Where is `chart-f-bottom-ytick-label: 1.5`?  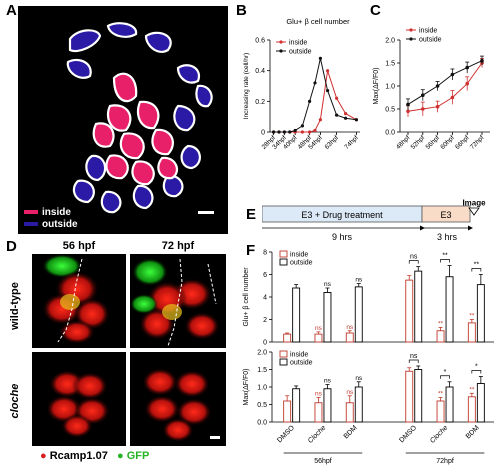
chart-f-bottom-ytick-label: 1.5 is located at coordinates (262, 370).